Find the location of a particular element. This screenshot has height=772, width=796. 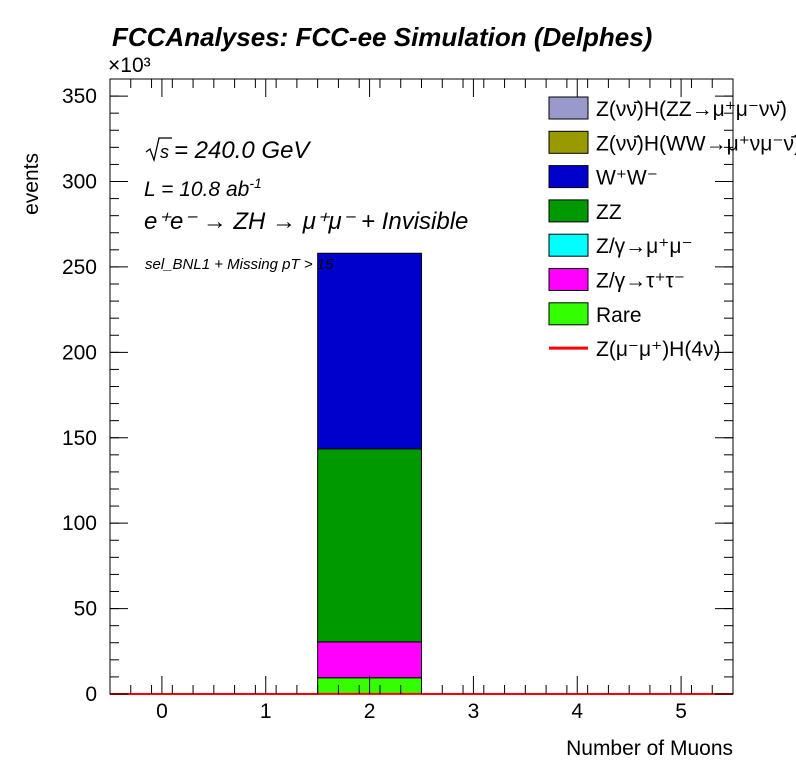

y-multiplier: ×10³ is located at coordinates (129, 65).